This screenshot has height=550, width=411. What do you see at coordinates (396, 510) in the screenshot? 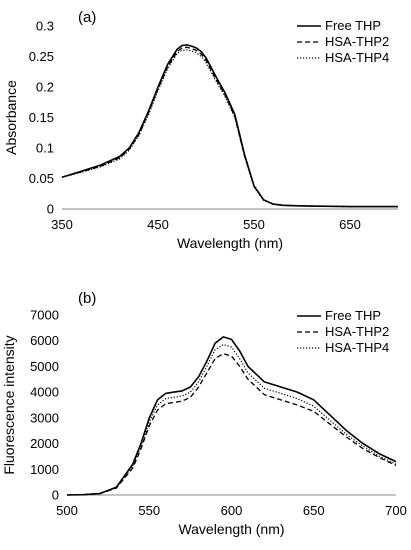
I see `x-tick-label: 700` at bounding box center [396, 510].